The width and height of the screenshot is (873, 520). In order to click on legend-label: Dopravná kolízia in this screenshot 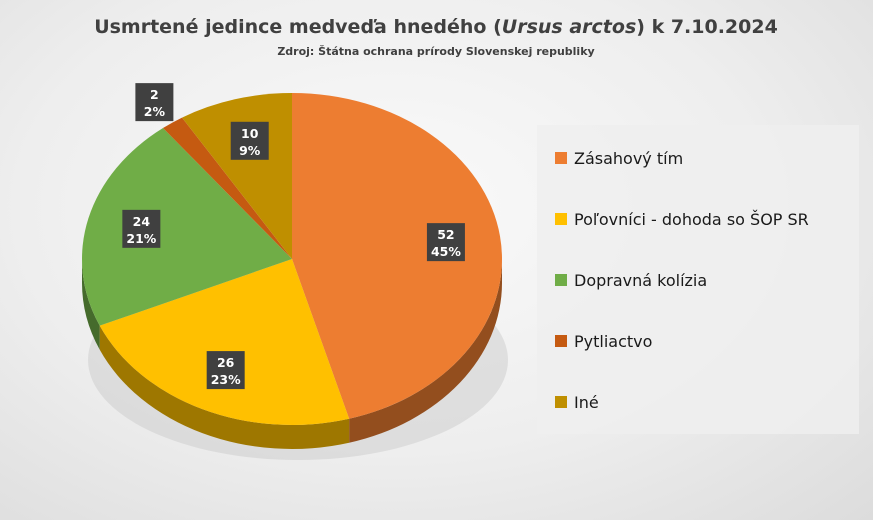, I will do `click(640, 280)`.